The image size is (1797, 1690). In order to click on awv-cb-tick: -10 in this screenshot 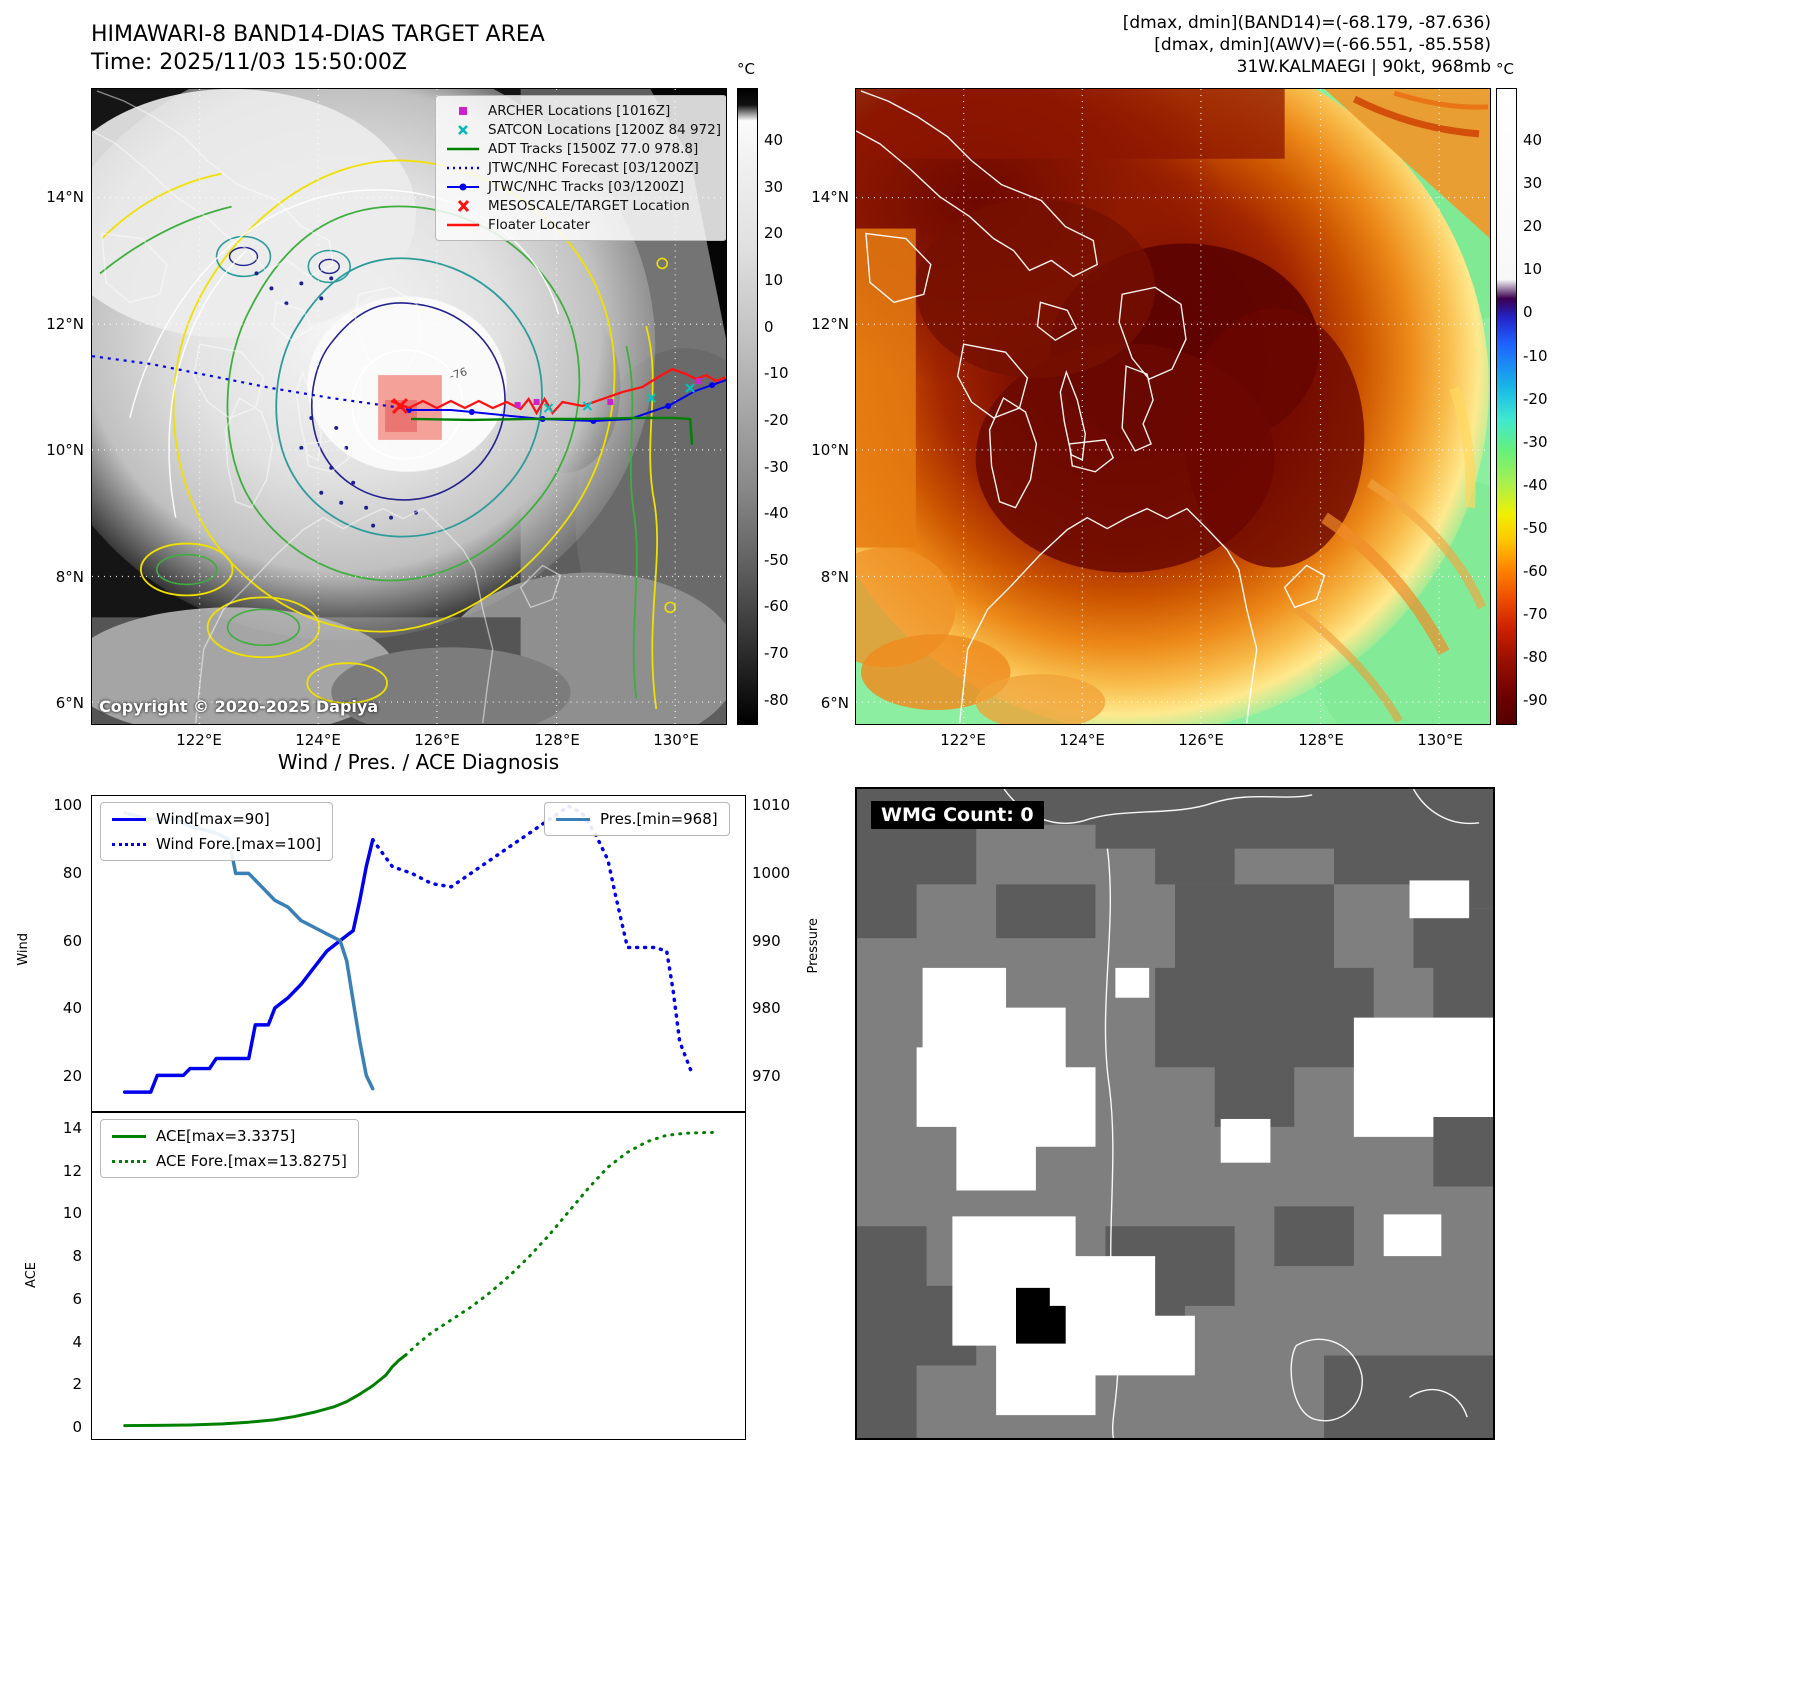, I will do `click(1535, 356)`.